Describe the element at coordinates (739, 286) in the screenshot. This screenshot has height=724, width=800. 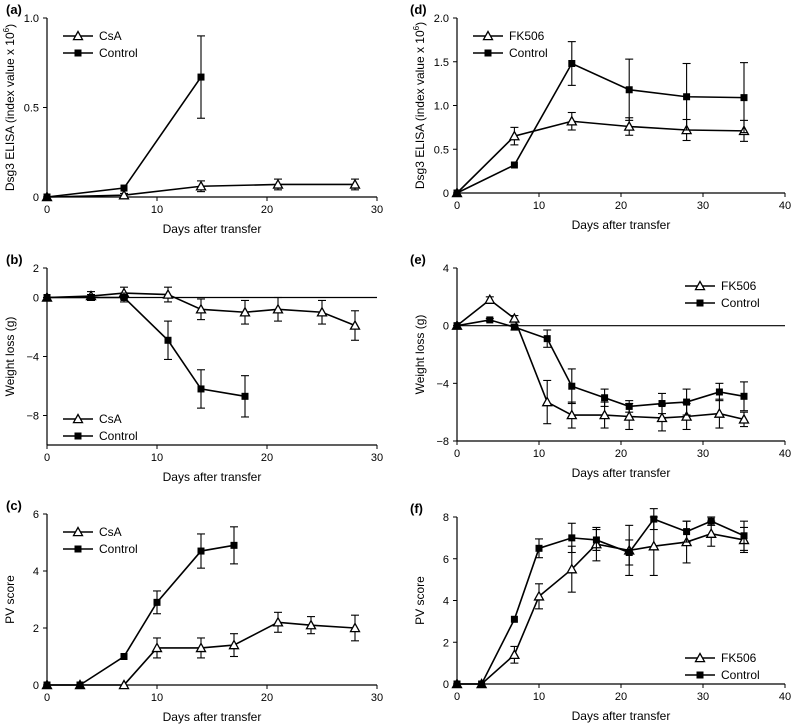
I see `legend-label: FK506` at that location.